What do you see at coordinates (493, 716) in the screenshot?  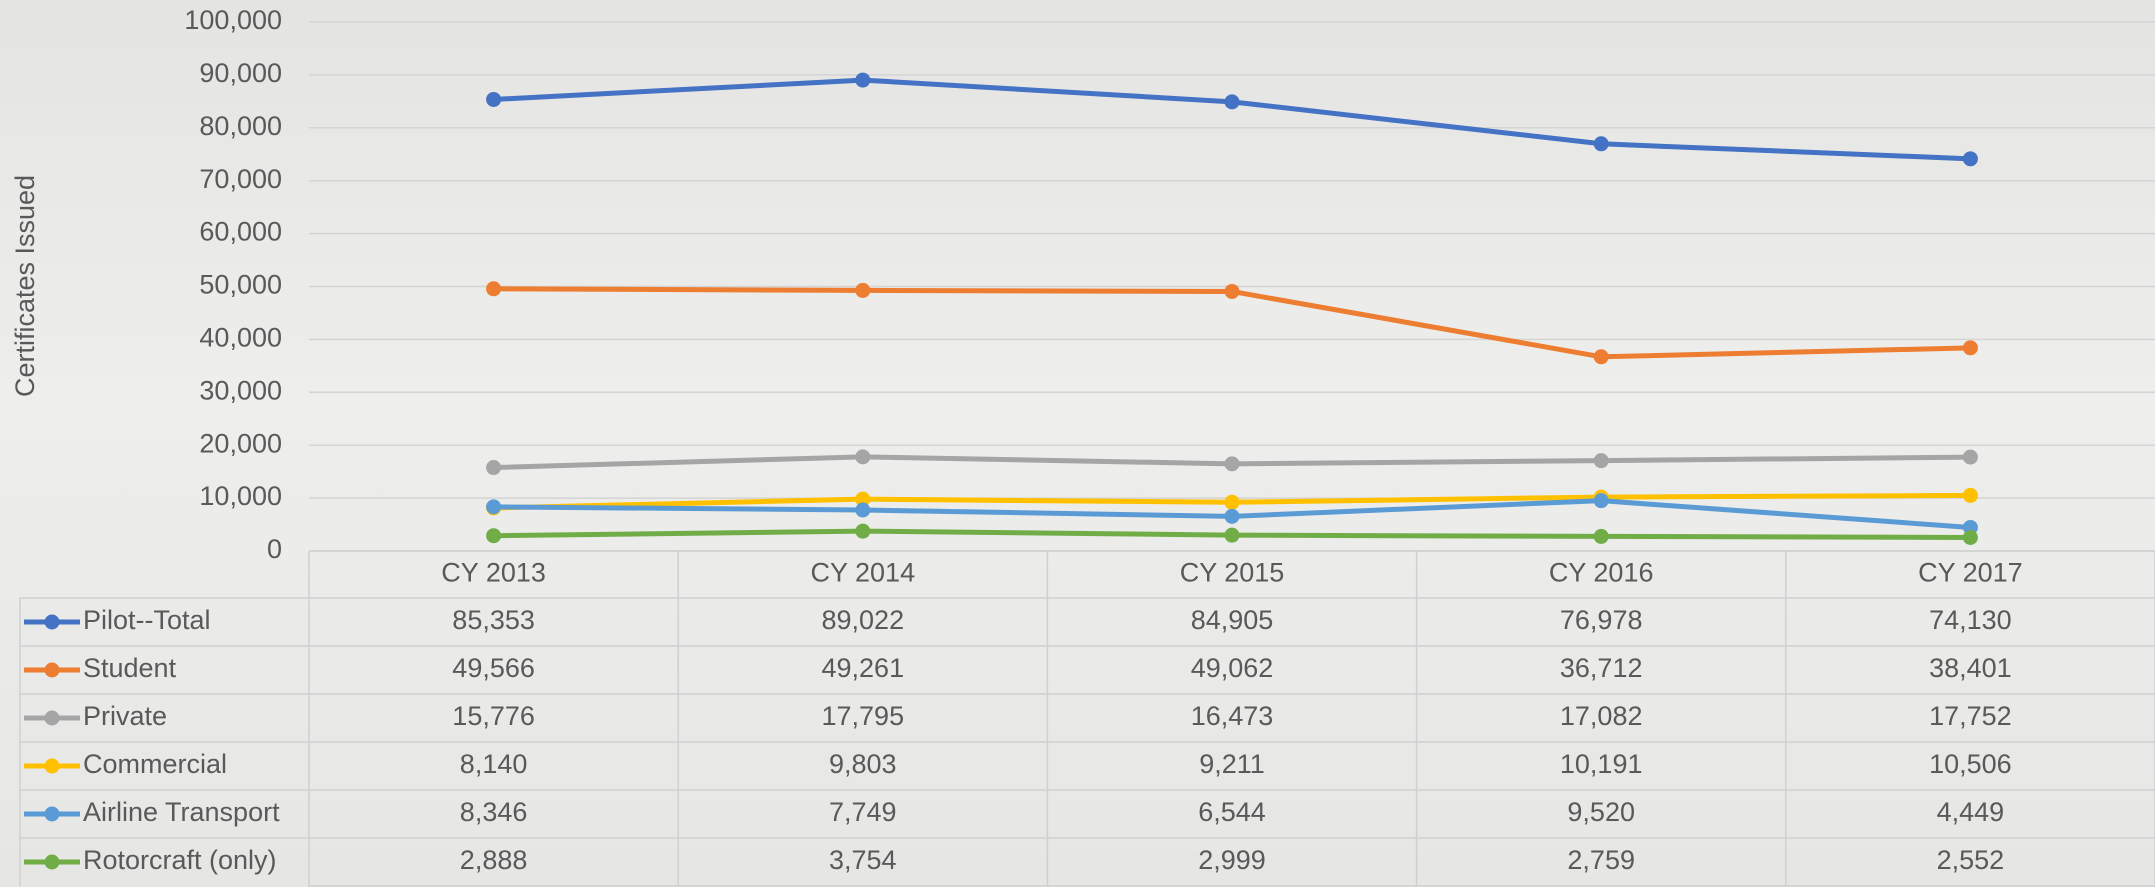 I see `table-cell: 15,776` at bounding box center [493, 716].